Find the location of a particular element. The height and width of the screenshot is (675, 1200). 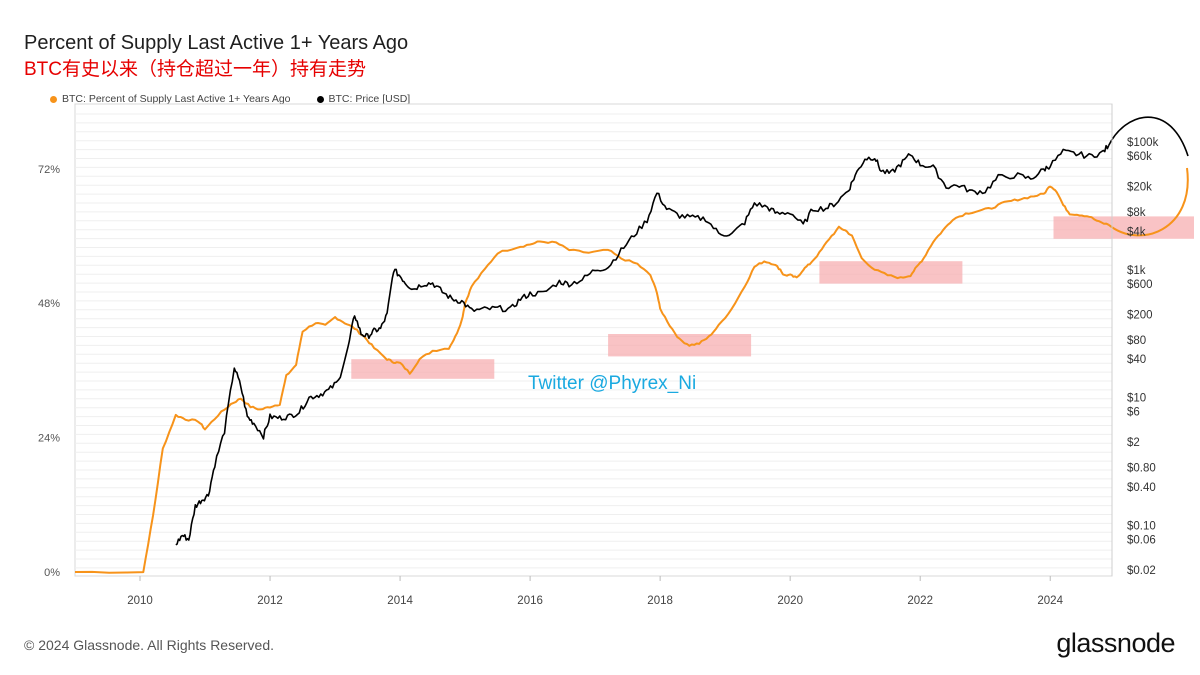

copyright-text: © 2024 Glassnode. All Rights Reserved. is located at coordinates (149, 645).